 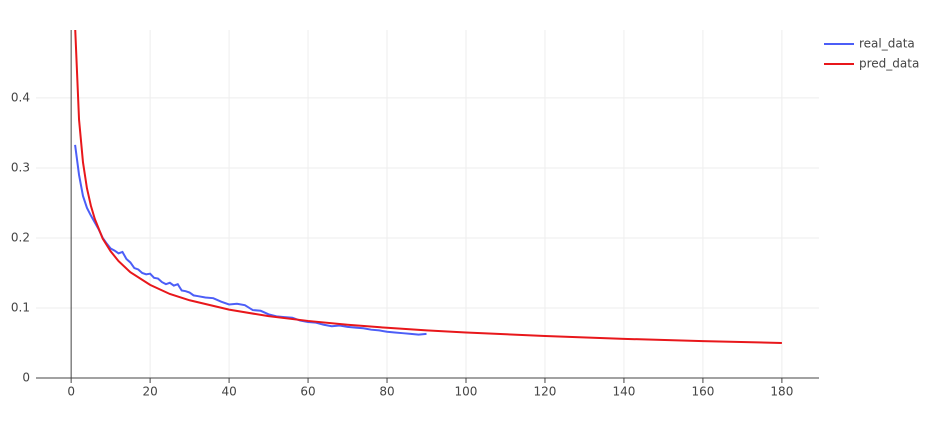 What do you see at coordinates (623, 392) in the screenshot?
I see `x-tick-label: 140` at bounding box center [623, 392].